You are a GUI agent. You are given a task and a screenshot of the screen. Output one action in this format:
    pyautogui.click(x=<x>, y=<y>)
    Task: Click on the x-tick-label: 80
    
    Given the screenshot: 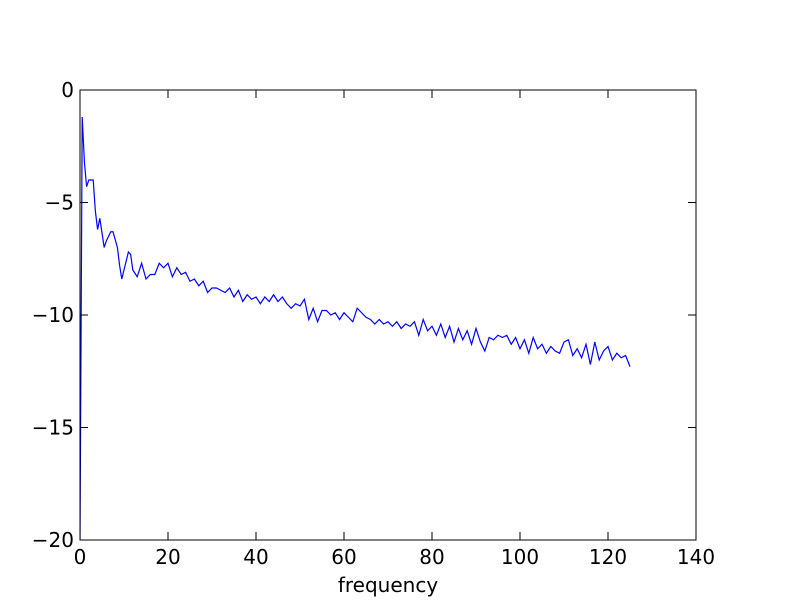 What is the action you would take?
    pyautogui.click(x=431, y=557)
    